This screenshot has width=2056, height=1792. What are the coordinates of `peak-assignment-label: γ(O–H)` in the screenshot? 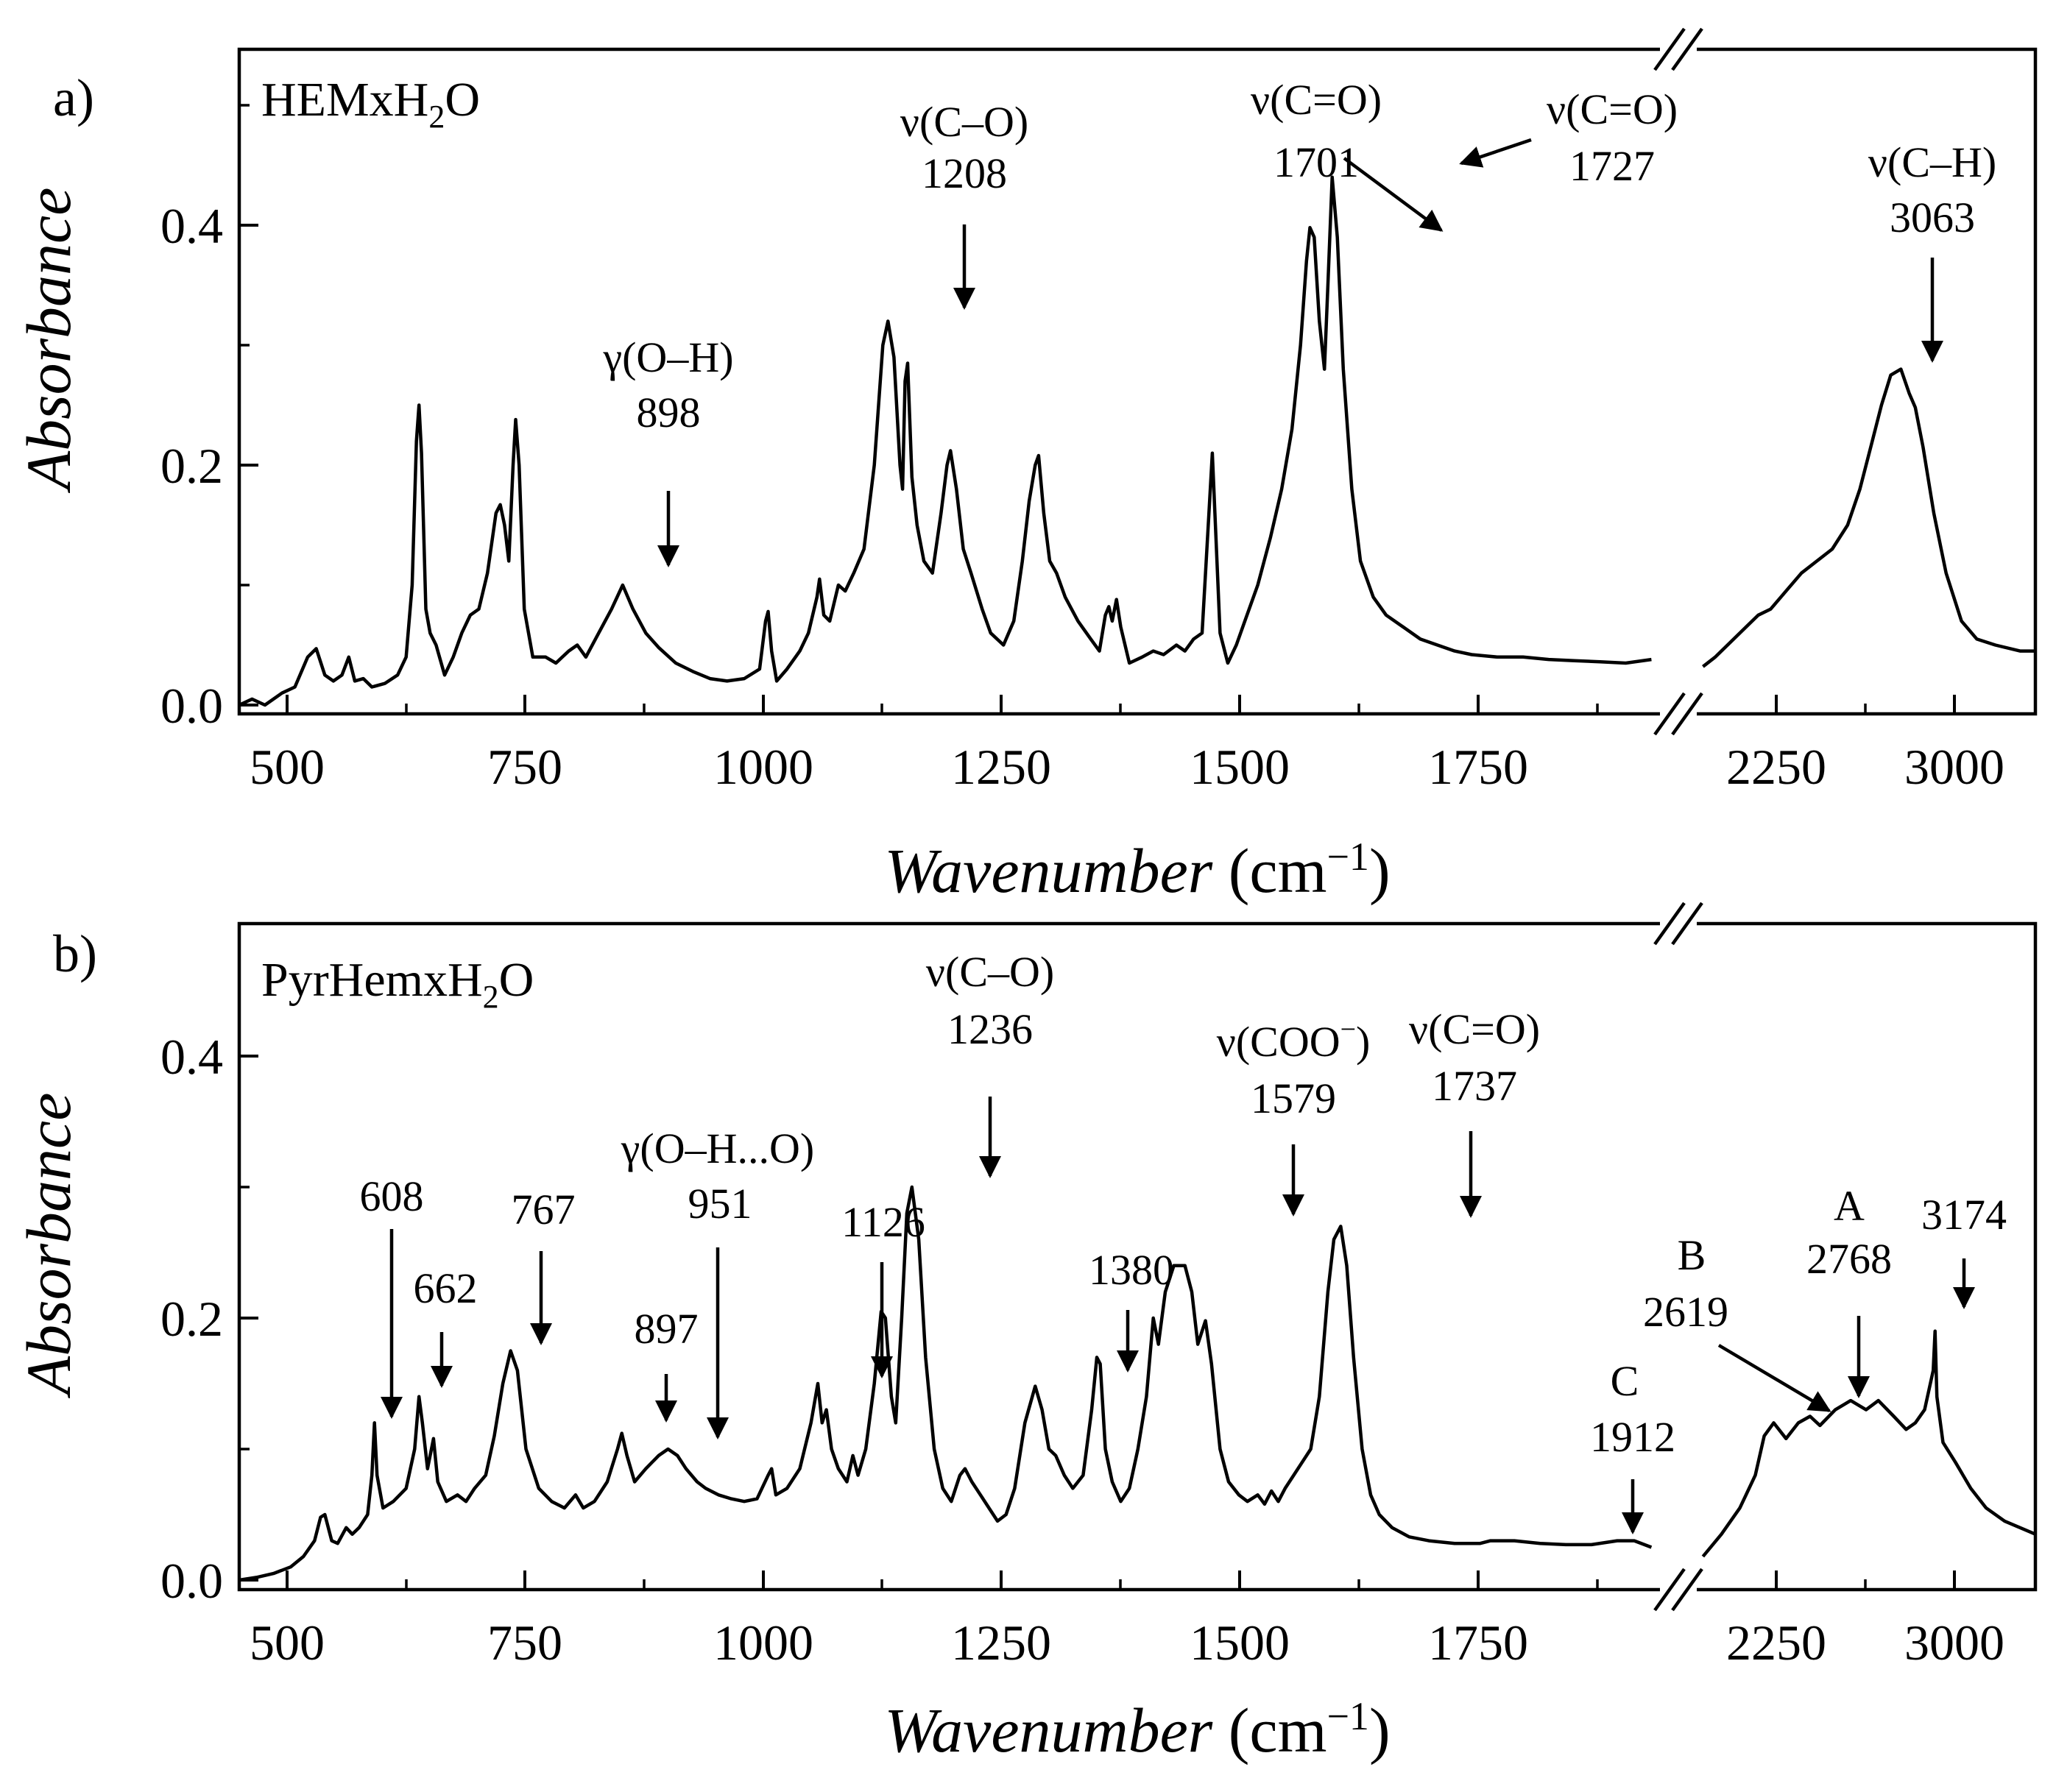 It's located at (668, 357).